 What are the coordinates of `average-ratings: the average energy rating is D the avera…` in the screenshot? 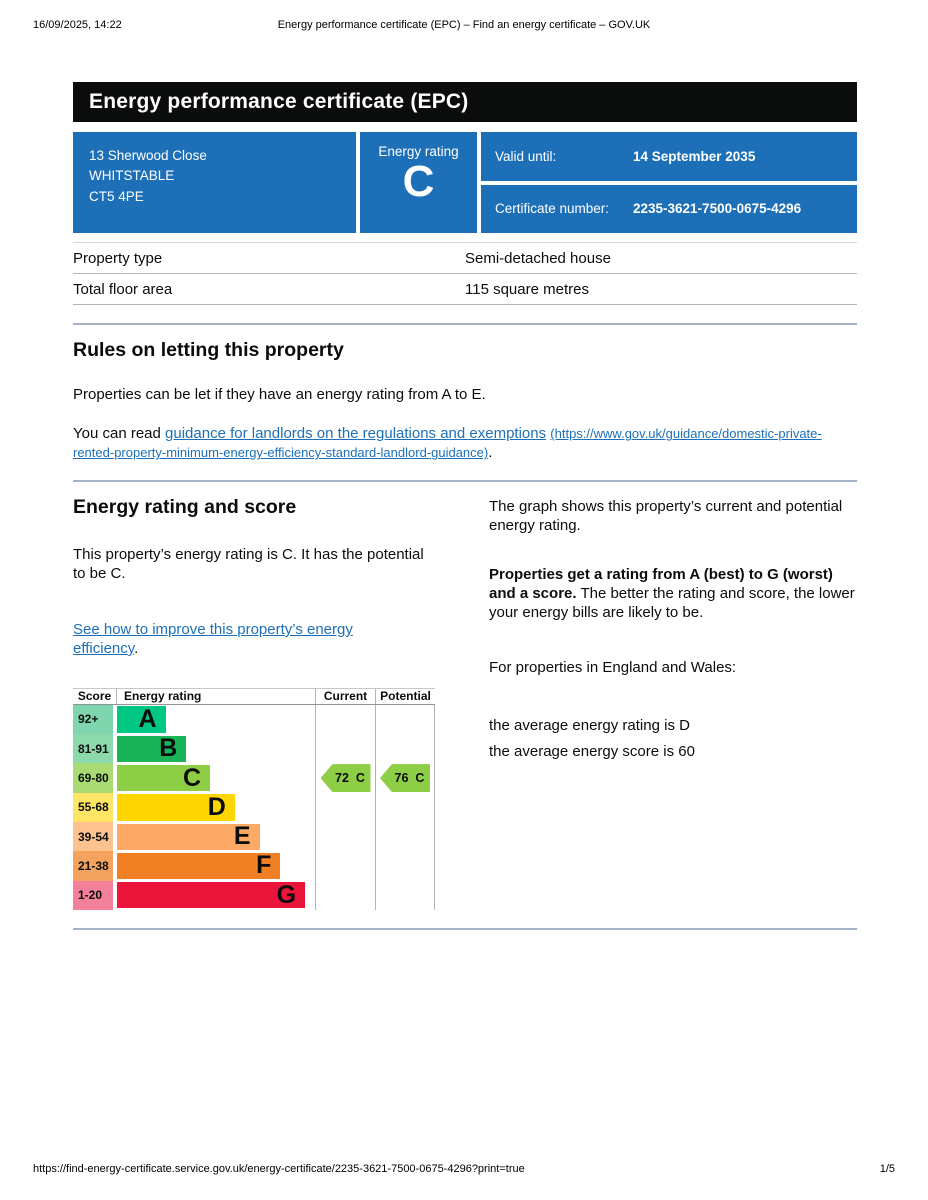 It's located at (673, 739).